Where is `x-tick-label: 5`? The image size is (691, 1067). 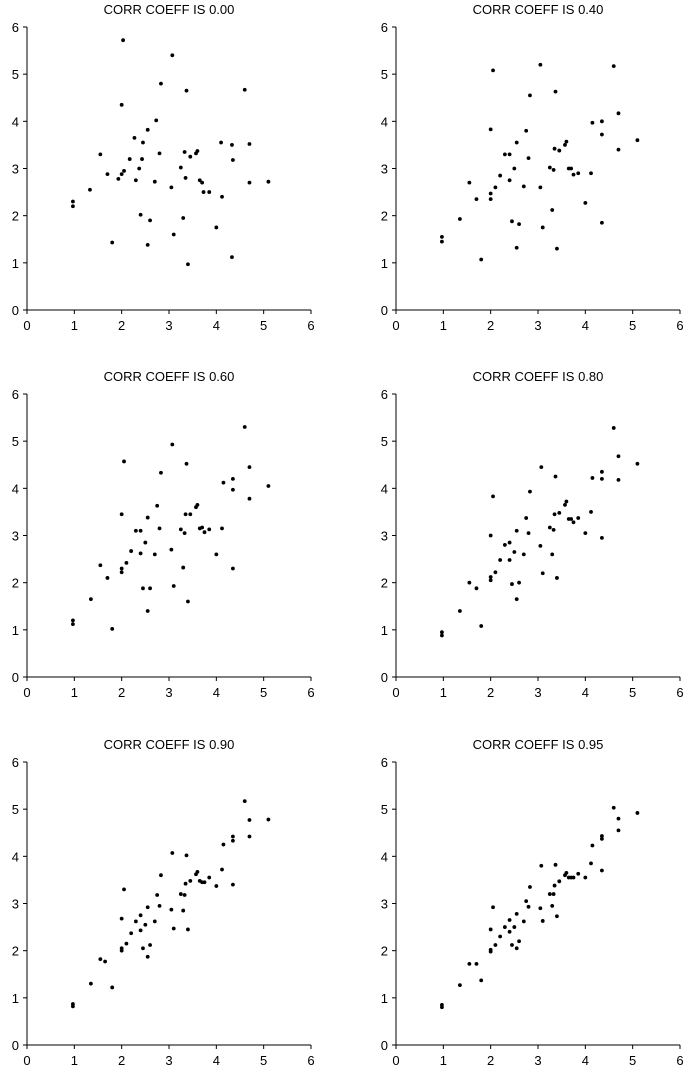
x-tick-label: 5 is located at coordinates (263, 1060).